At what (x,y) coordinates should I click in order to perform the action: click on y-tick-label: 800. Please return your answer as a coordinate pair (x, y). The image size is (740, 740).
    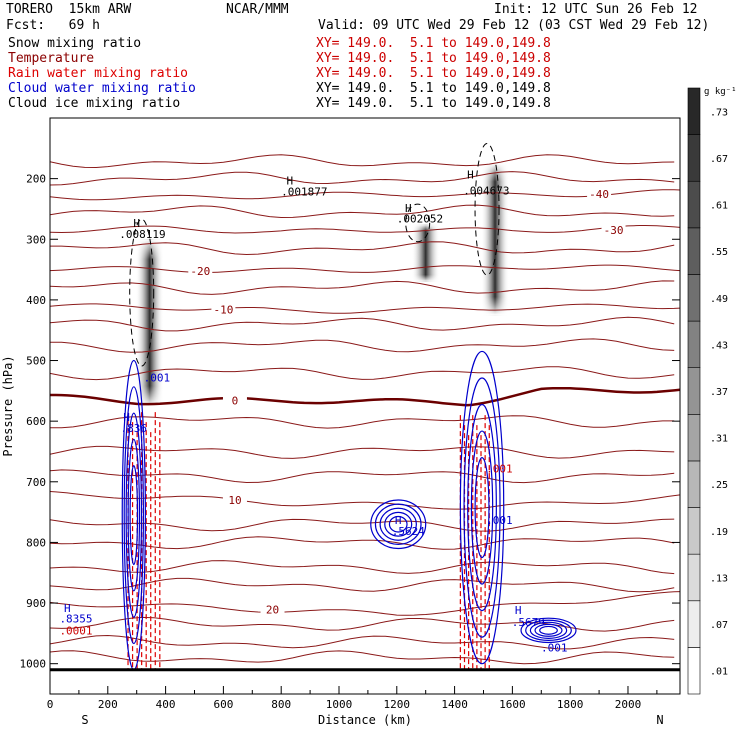
    Looking at the image, I should click on (36, 542).